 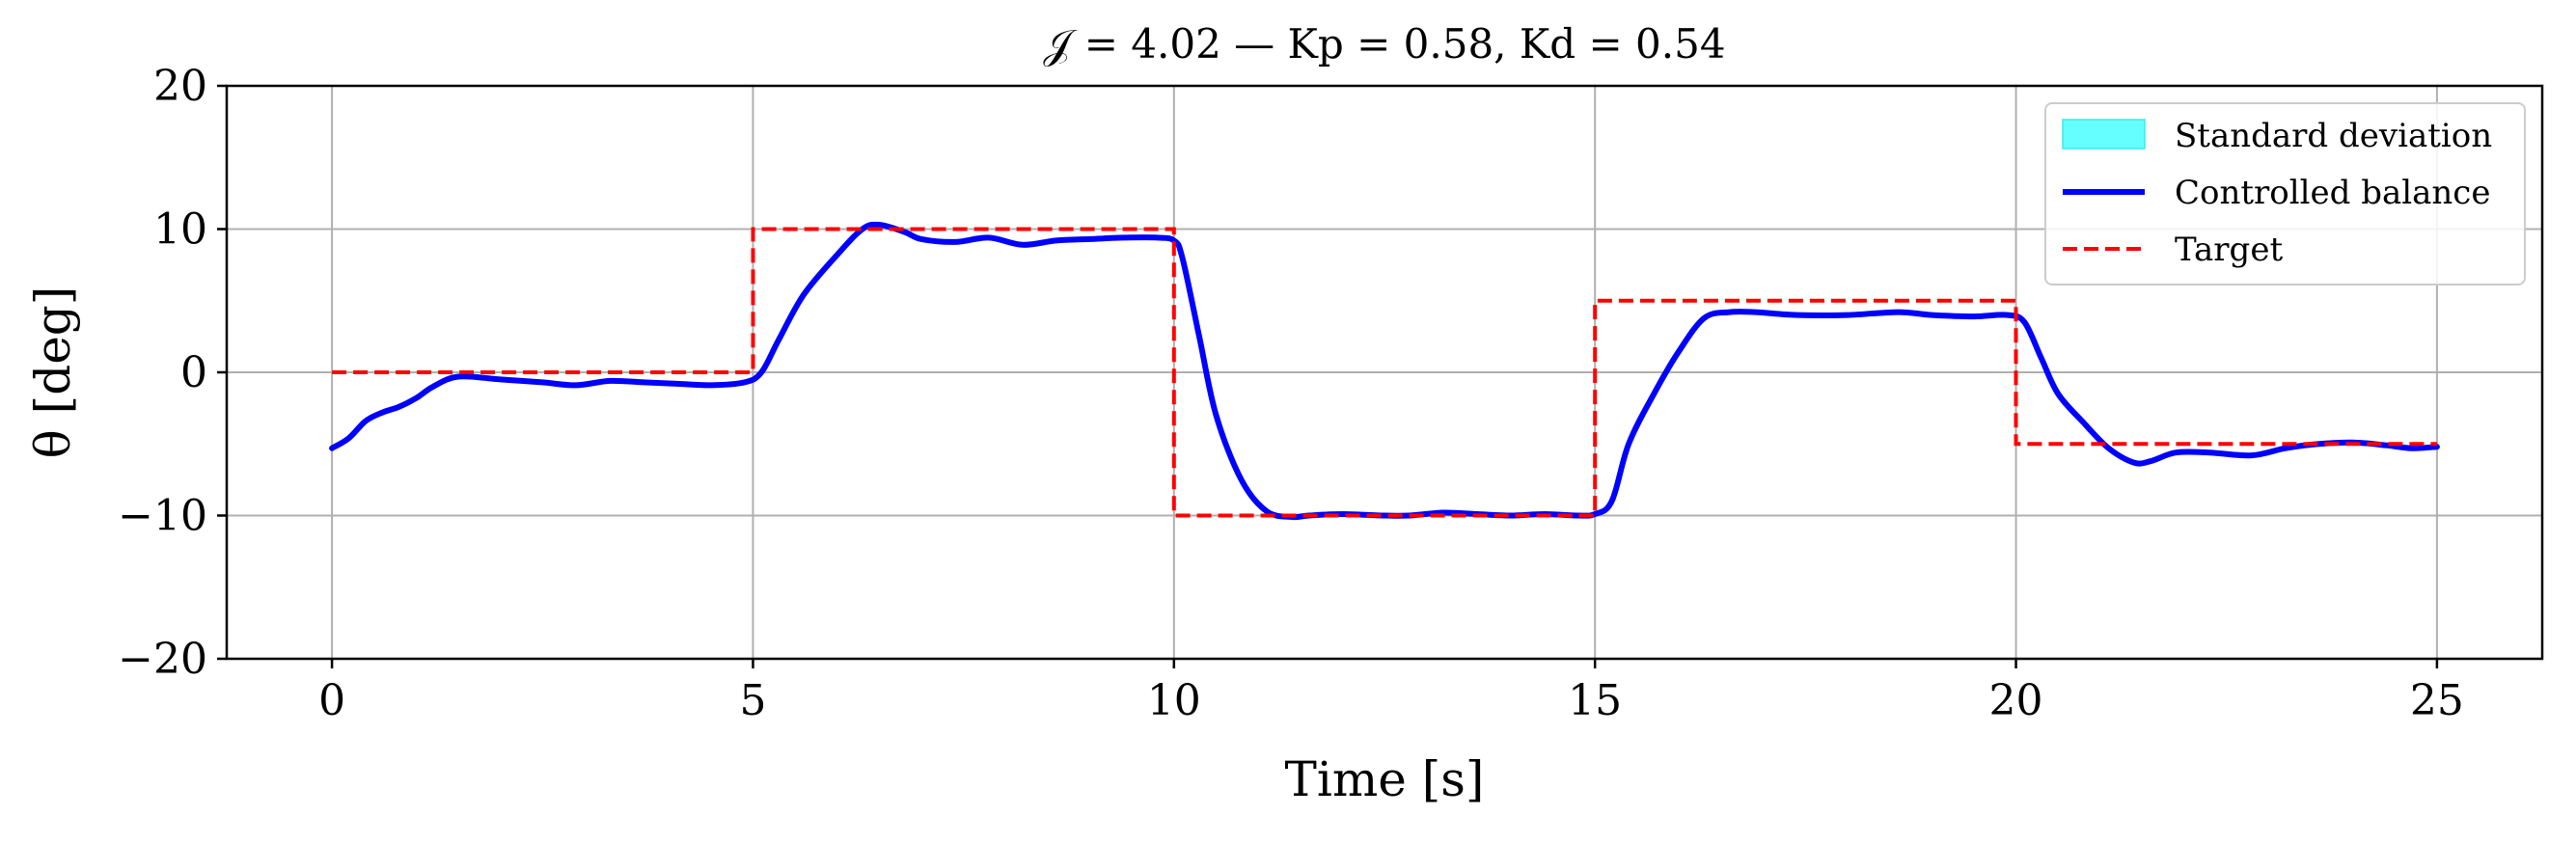 I want to click on x-tick-label: 10, so click(x=1174, y=700).